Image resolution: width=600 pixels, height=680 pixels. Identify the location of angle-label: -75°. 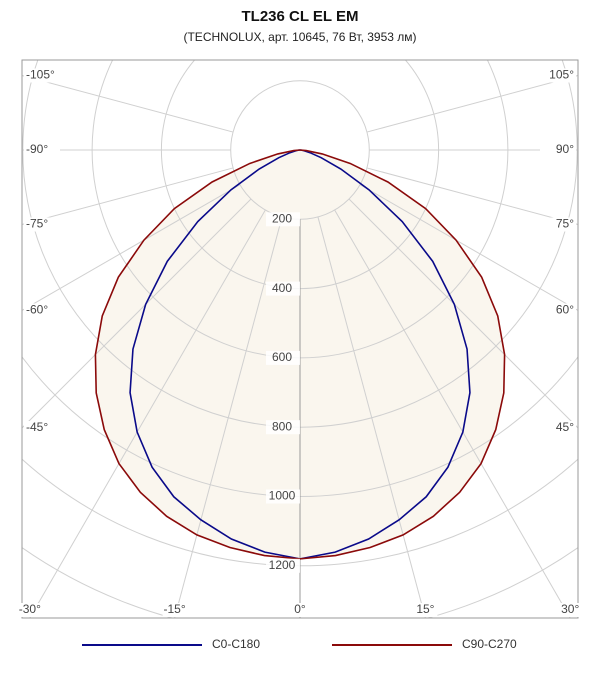
(37, 224).